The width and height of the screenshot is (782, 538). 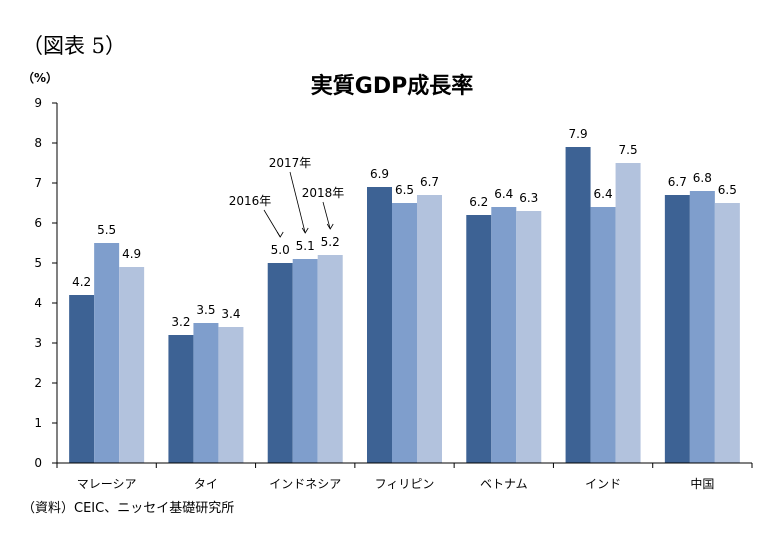 What do you see at coordinates (206, 484) in the screenshot?
I see `category-label: タイ` at bounding box center [206, 484].